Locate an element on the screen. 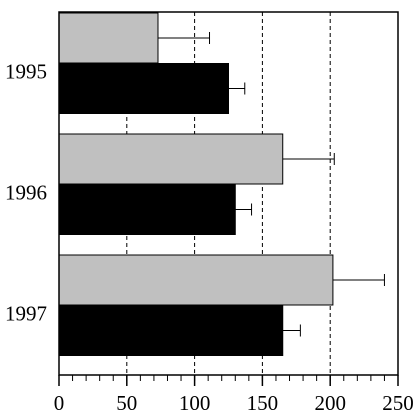 This screenshot has height=412, width=418. x-tick-label: 100 is located at coordinates (195, 401).